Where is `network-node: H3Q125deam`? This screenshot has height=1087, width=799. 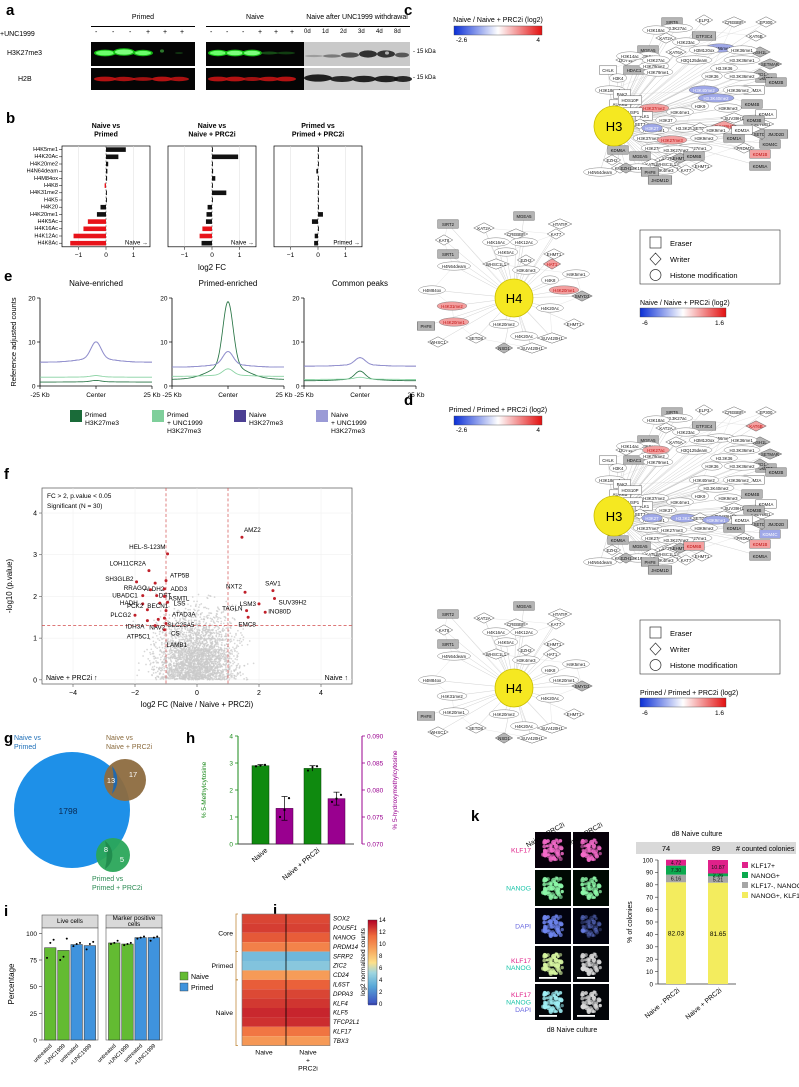 network-node: H3Q125deam is located at coordinates (694, 450).